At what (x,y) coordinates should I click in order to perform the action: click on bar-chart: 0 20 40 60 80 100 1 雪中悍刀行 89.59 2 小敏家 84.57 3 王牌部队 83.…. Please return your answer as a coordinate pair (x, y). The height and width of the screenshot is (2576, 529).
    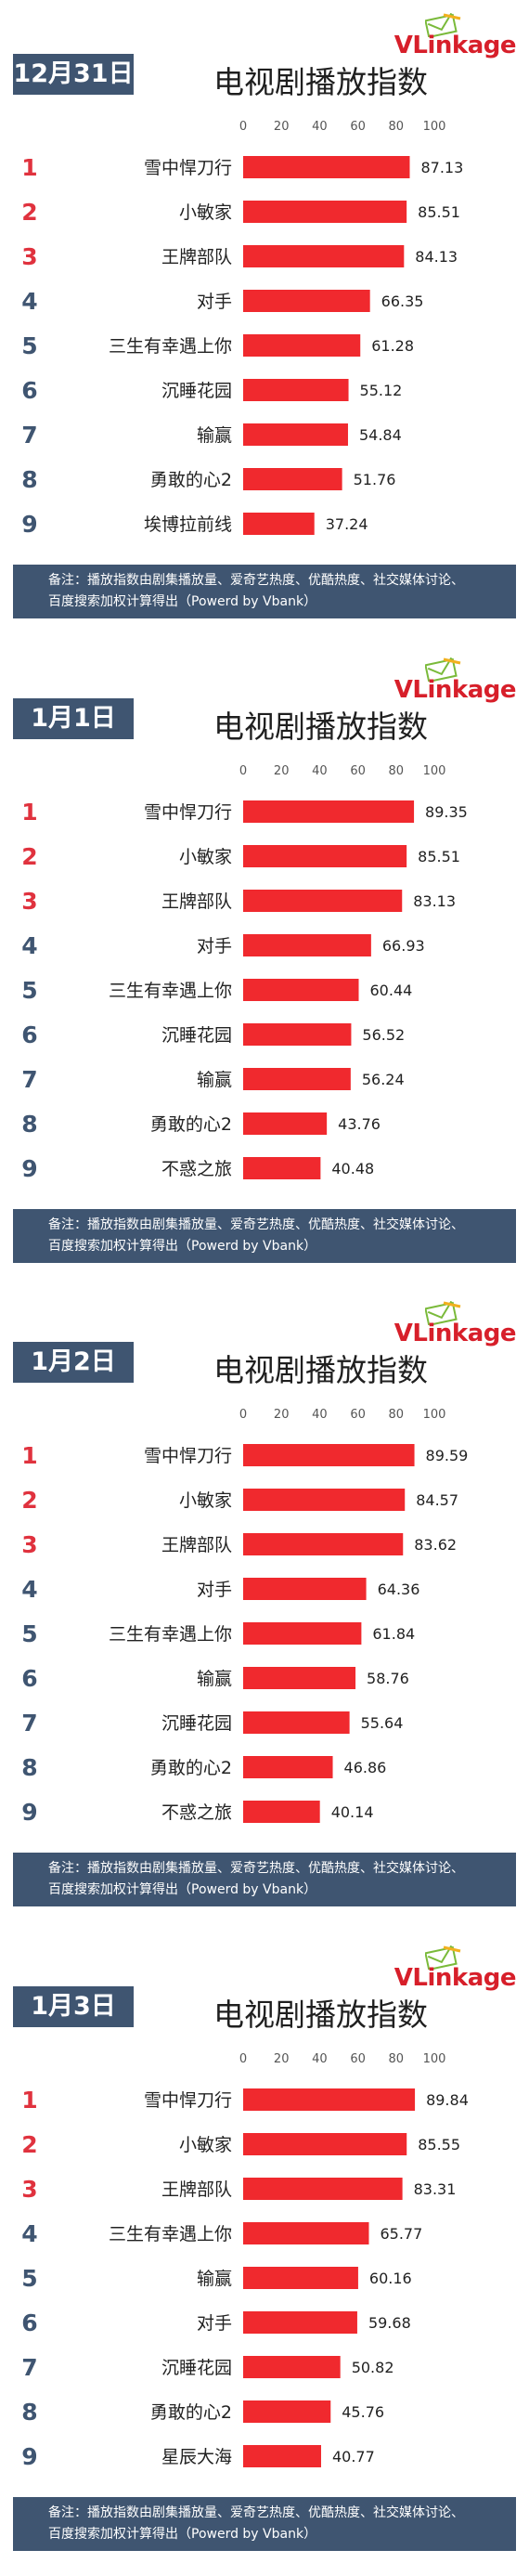
    Looking at the image, I should click on (242, 1626).